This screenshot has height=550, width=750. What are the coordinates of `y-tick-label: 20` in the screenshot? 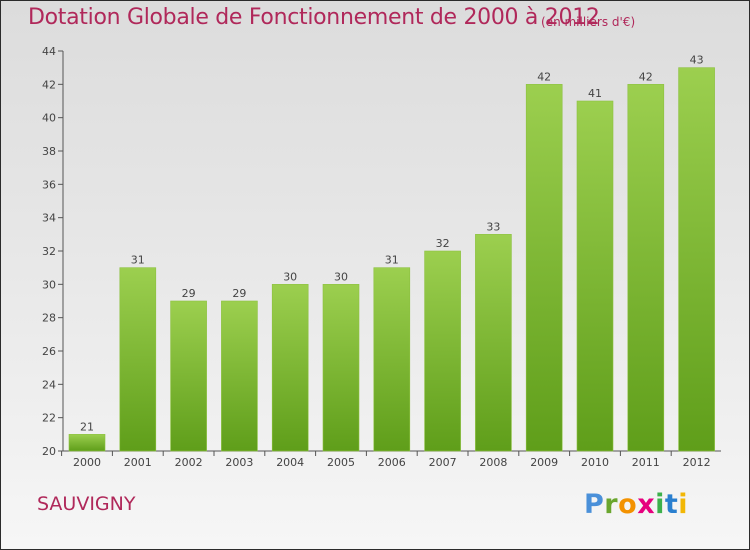 It's located at (49, 451).